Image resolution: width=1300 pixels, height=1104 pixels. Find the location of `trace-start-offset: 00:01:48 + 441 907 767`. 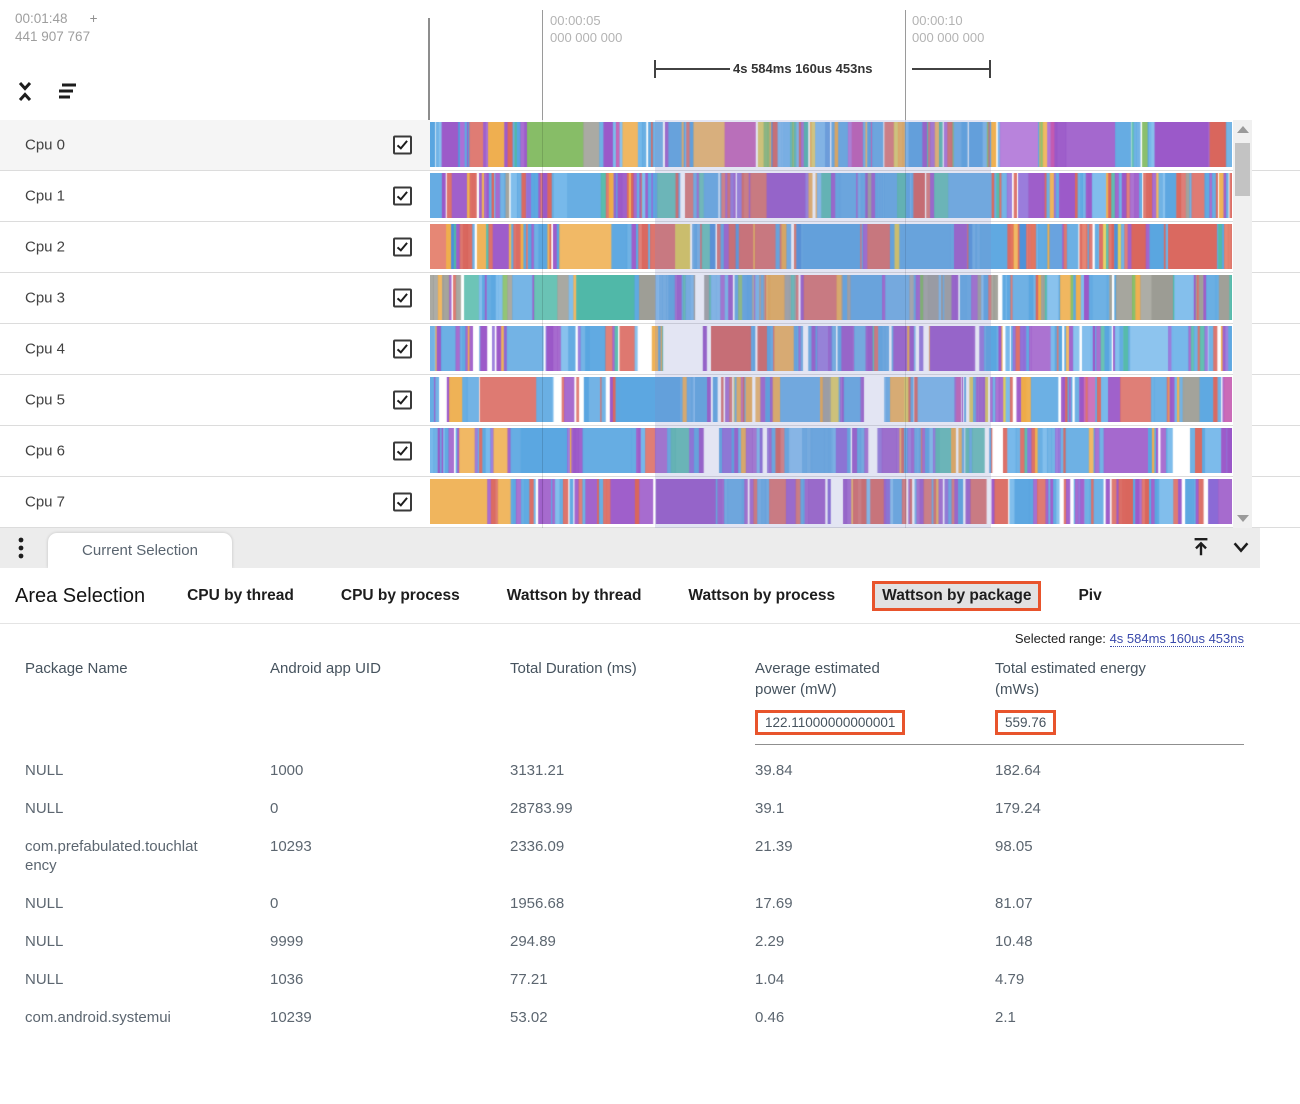

trace-start-offset: 00:01:48 + 441 907 767 is located at coordinates (56, 28).